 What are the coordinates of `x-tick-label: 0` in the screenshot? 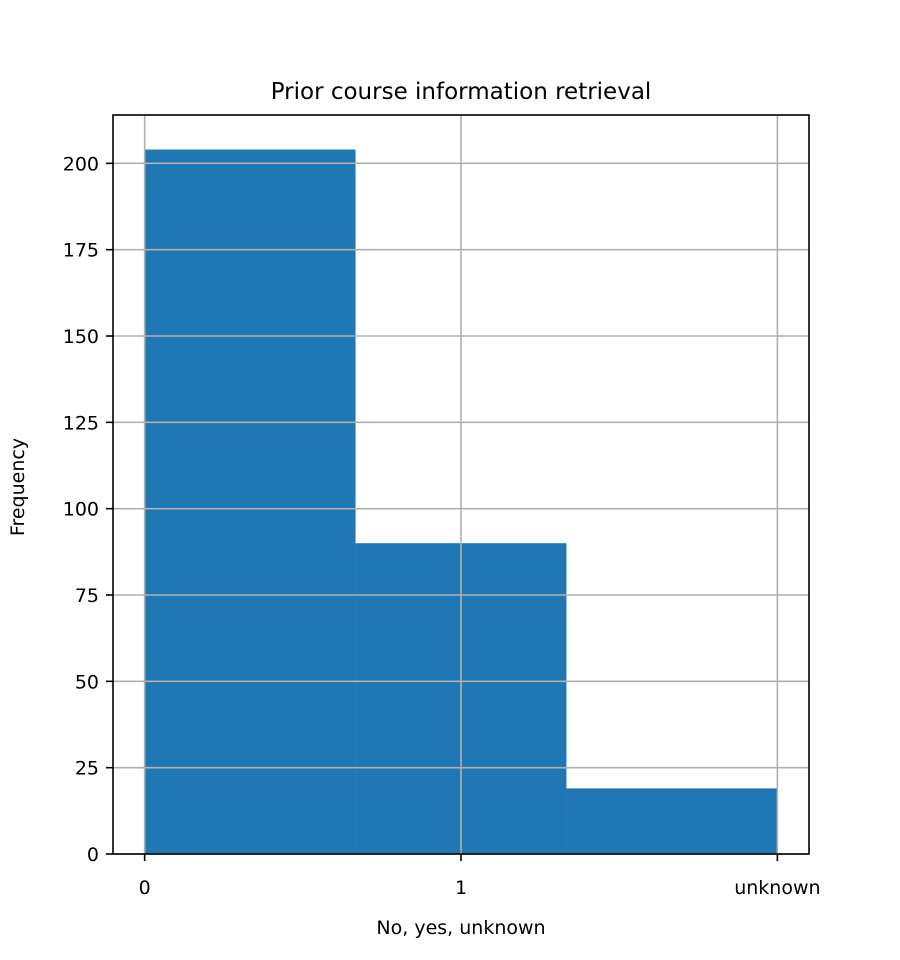 It's located at (145, 888).